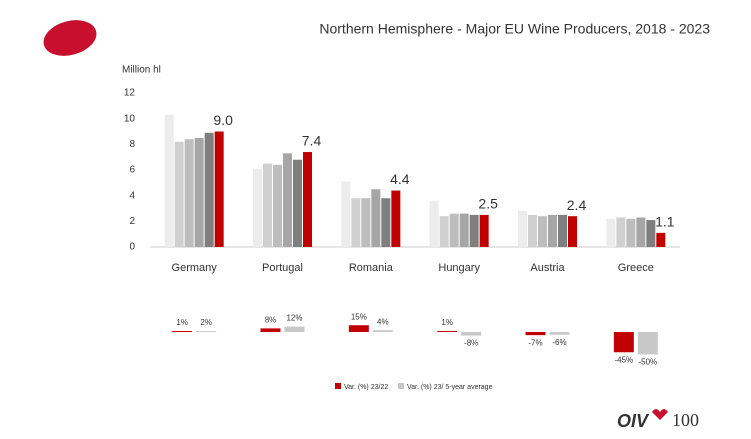 The height and width of the screenshot is (439, 751). What do you see at coordinates (294, 318) in the screenshot?
I see `data-label: 12%` at bounding box center [294, 318].